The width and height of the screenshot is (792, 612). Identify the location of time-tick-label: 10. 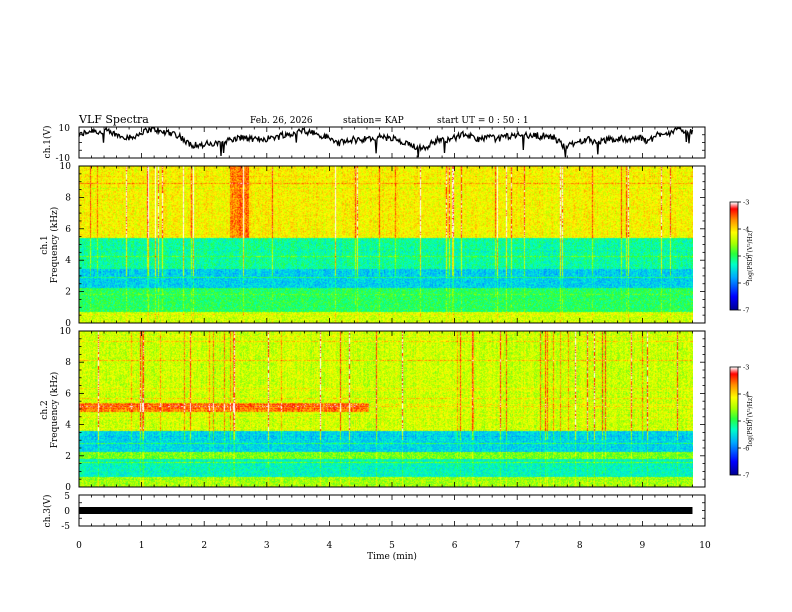
(705, 546).